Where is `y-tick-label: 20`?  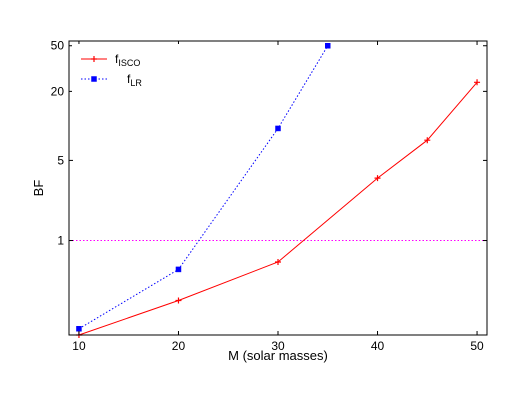 y-tick-label: 20 is located at coordinates (58, 91).